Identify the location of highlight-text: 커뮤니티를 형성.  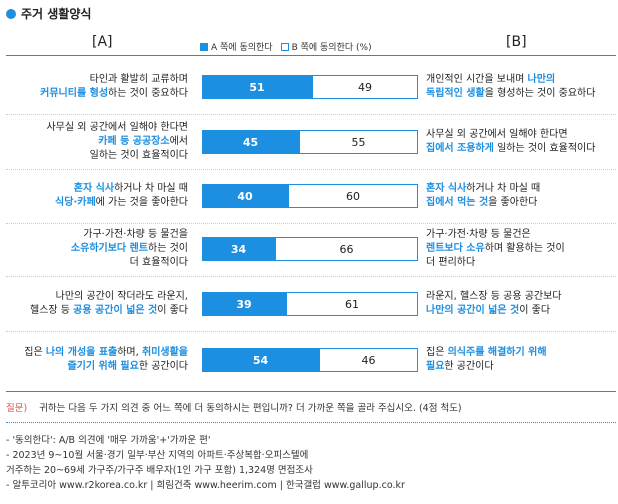
(74, 93).